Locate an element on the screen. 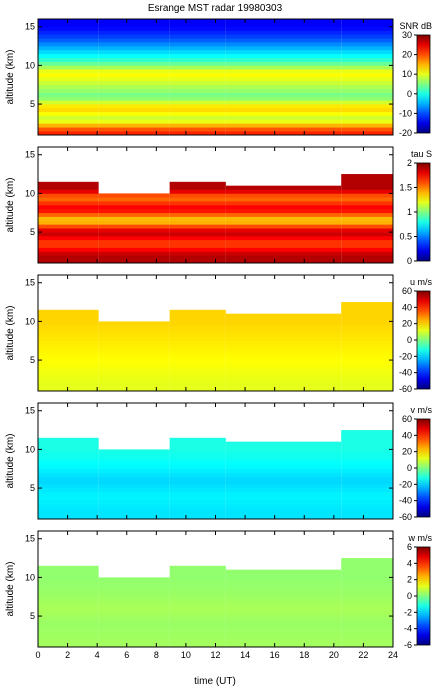 Image resolution: width=445 pixels, height=689 pixels. x-tick-label: 8 is located at coordinates (156, 655).